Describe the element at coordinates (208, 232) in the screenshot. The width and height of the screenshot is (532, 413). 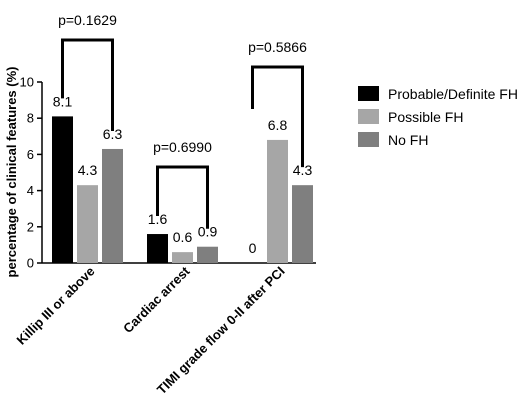
I see `data-label: 0.9` at that location.